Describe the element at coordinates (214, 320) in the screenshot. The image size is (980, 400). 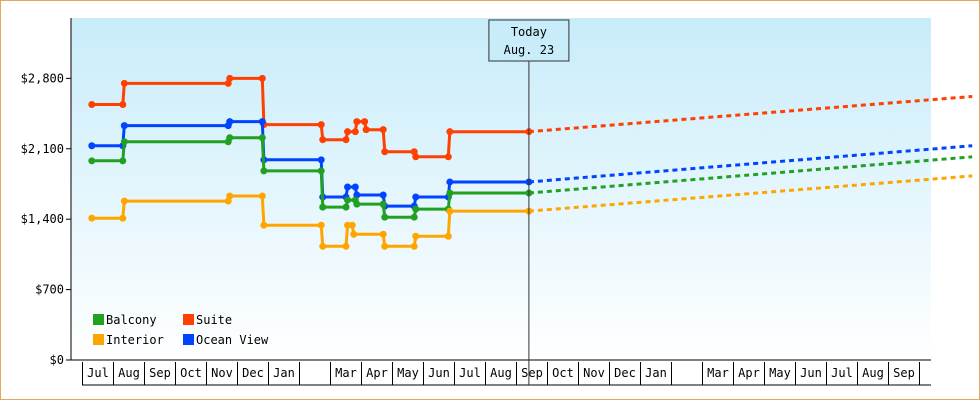
I see `legend-label-suite: Suite` at that location.